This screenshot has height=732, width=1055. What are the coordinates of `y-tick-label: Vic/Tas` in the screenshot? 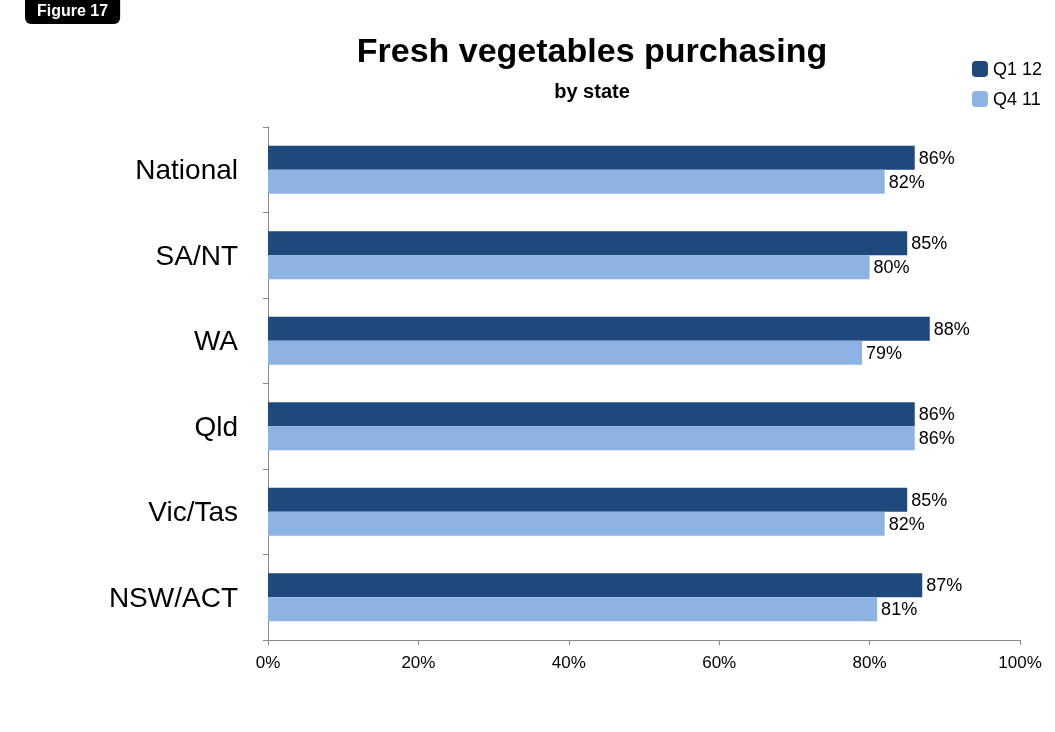 It's located at (193, 512).